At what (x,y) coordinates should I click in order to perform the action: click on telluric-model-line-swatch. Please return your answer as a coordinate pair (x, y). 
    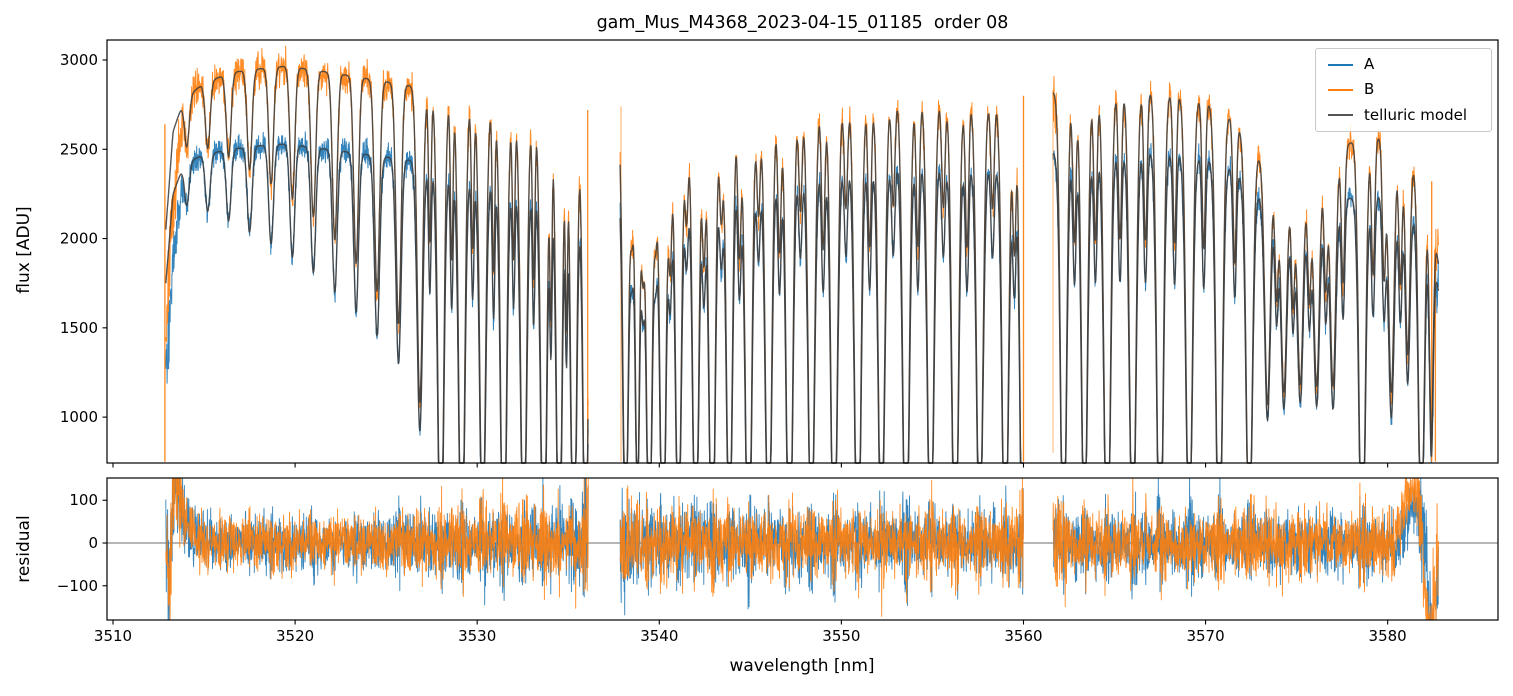
    Looking at the image, I should click on (1340, 115).